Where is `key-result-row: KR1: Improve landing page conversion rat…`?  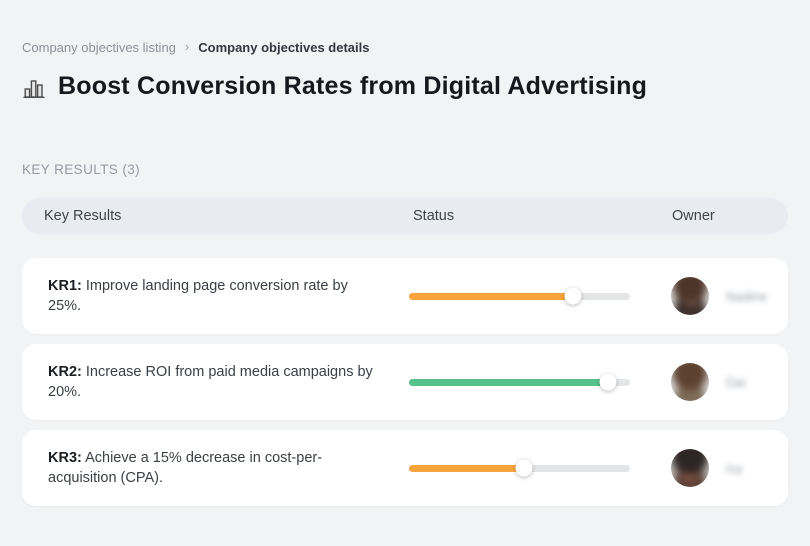 key-result-row: KR1: Improve landing page conversion rat… is located at coordinates (405, 296).